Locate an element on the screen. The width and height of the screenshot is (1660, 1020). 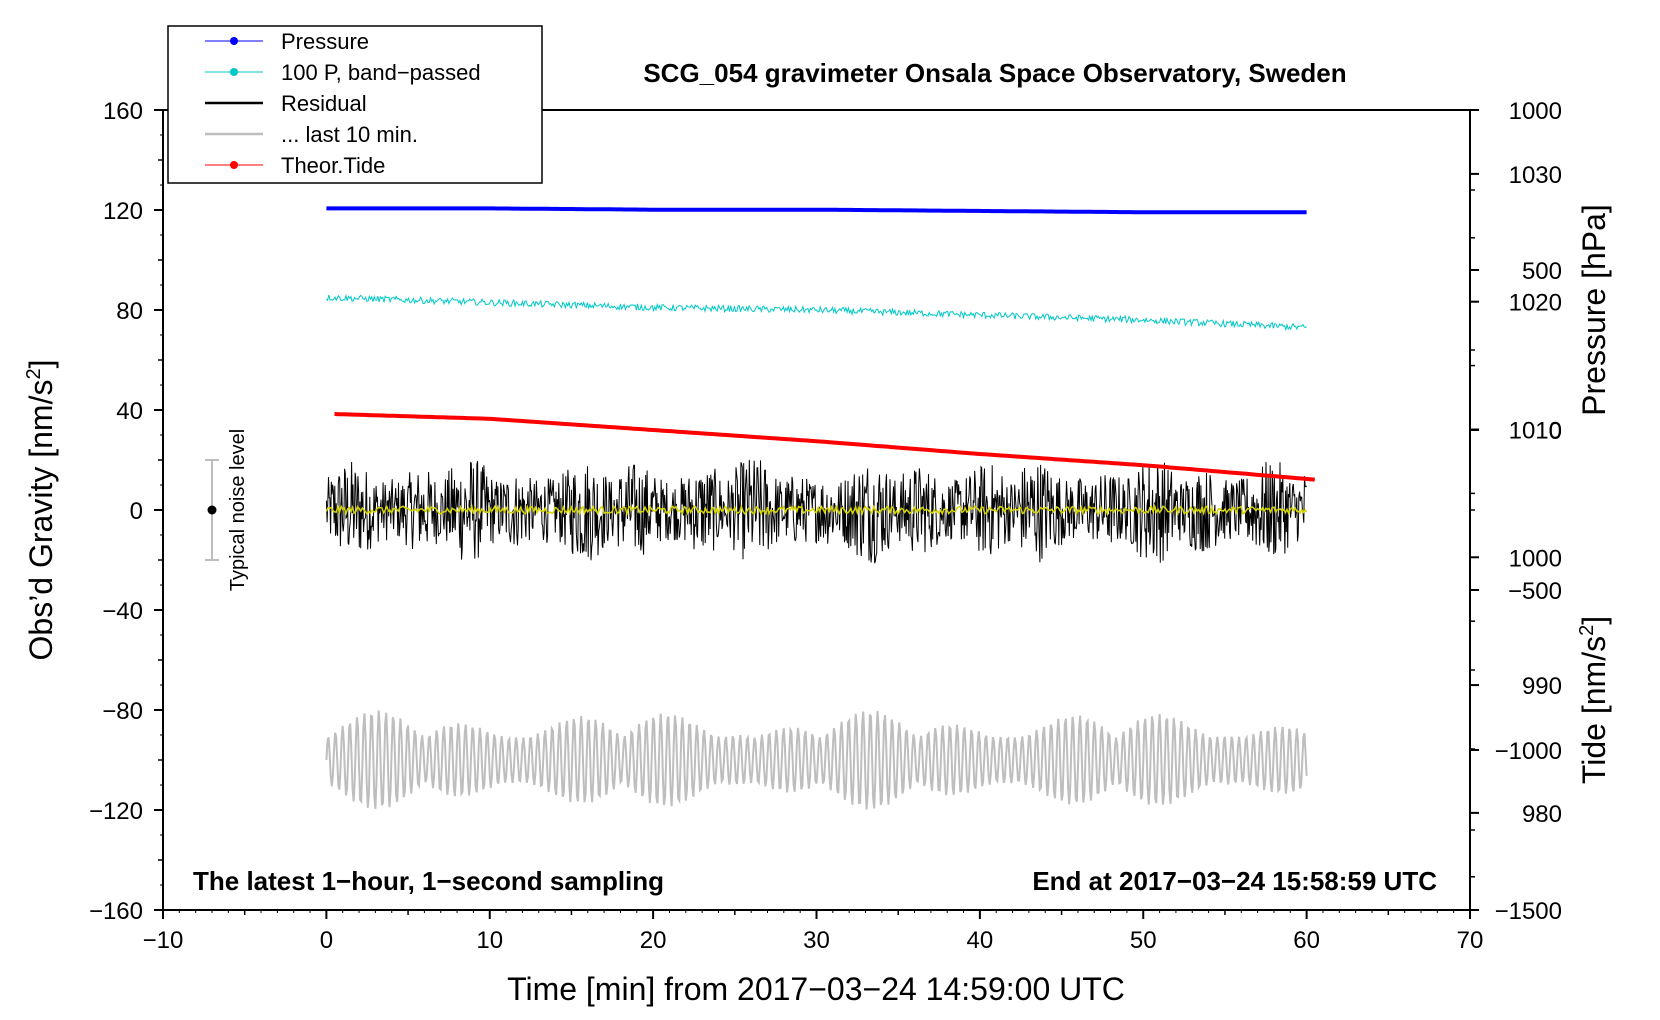
pressure-tick-label: 1000 is located at coordinates (1535, 558).